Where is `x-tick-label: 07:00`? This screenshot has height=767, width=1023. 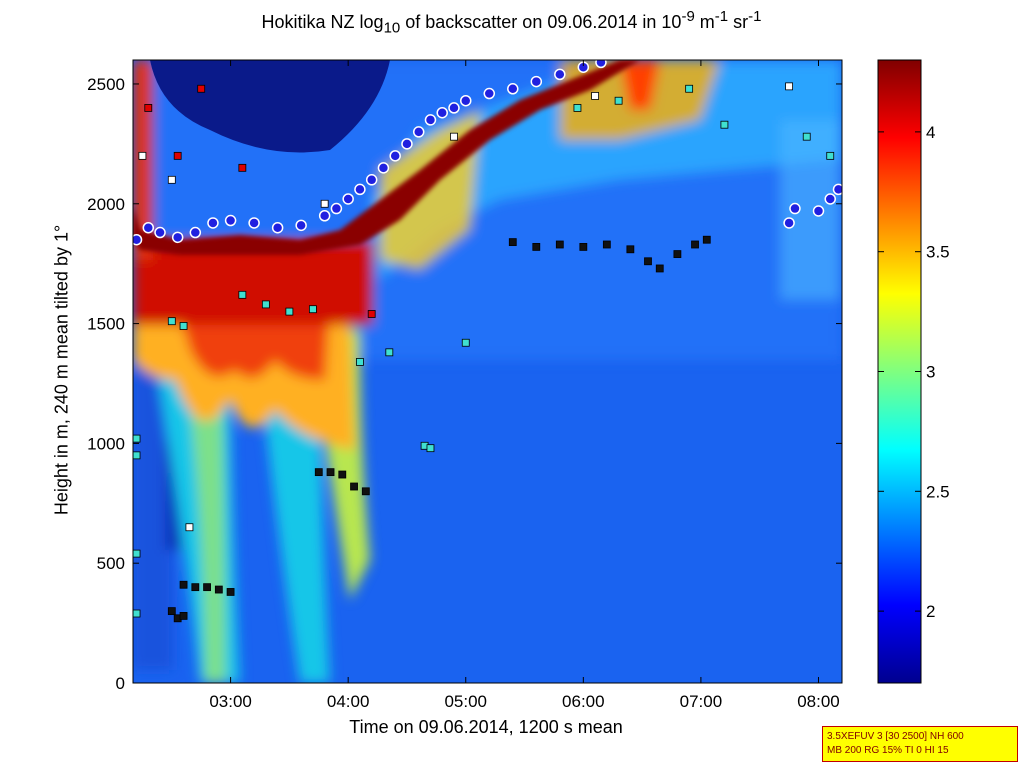
x-tick-label: 07:00 is located at coordinates (701, 701).